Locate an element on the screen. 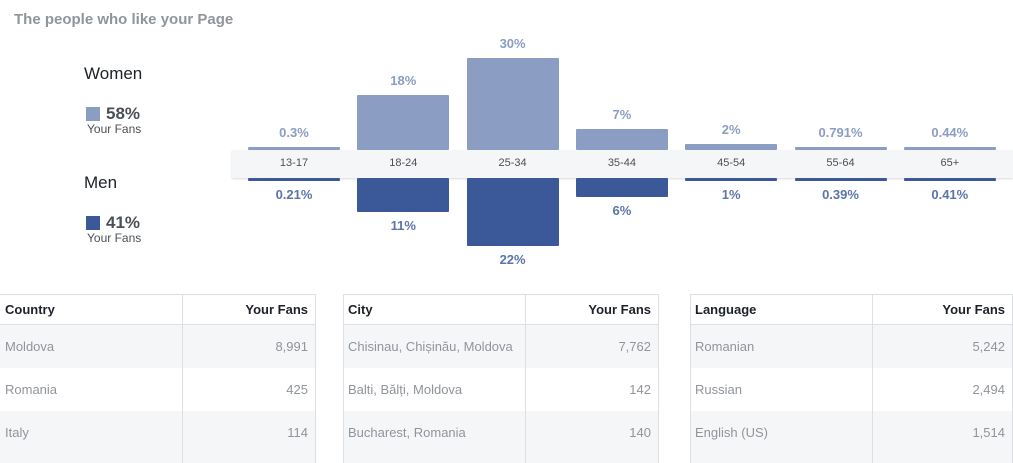 This screenshot has height=463, width=1013. men-value-45-54: 1% is located at coordinates (731, 195).